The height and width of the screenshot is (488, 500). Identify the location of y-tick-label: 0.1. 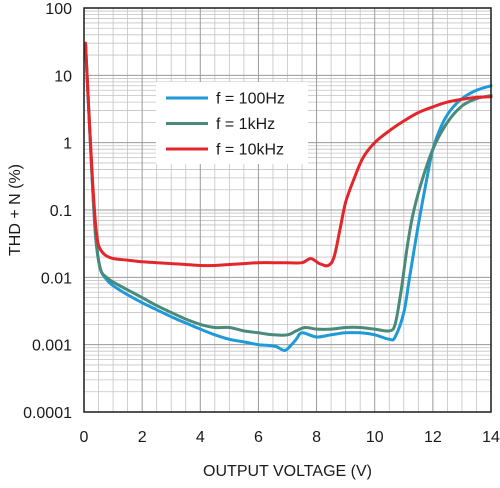
(61, 211).